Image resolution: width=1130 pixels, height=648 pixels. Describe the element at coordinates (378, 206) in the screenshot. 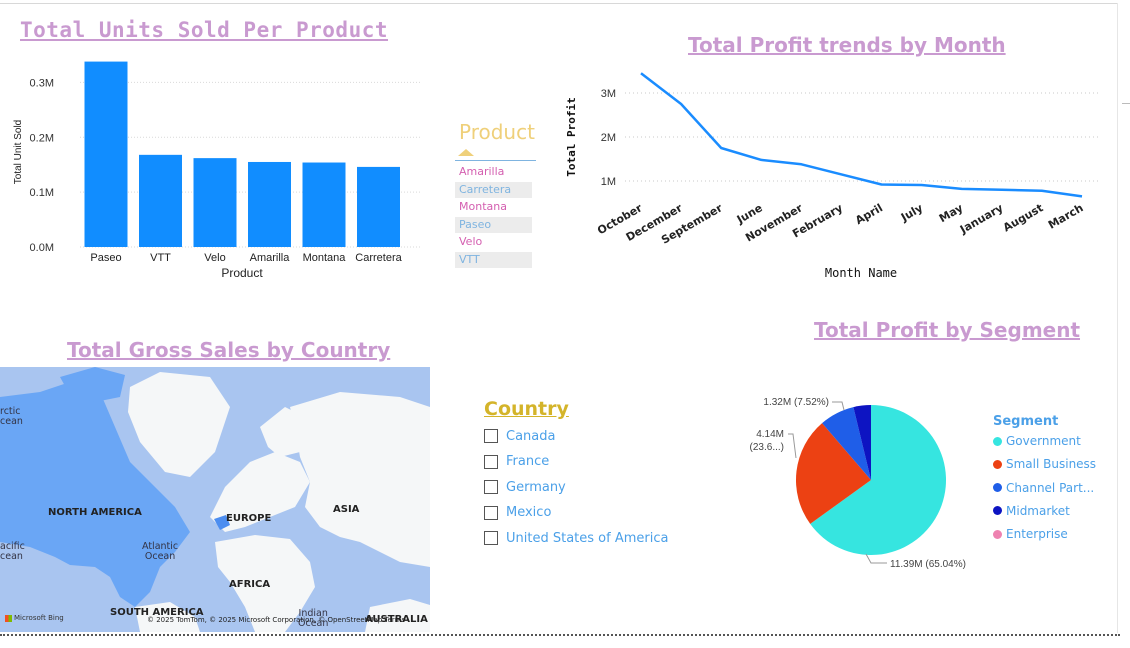

I see `bar-carretera` at that location.